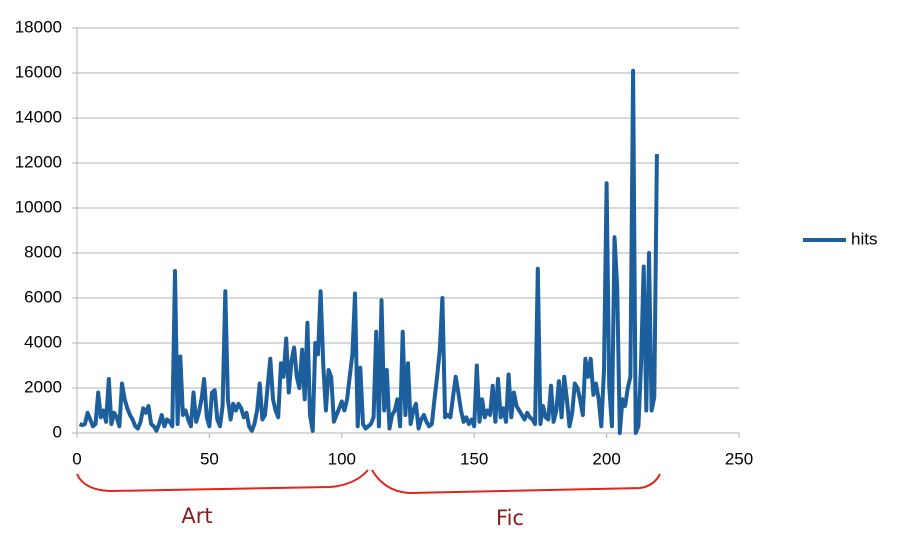 This screenshot has height=536, width=917. Describe the element at coordinates (57, 431) in the screenshot. I see `y-tick-label: 0` at that location.